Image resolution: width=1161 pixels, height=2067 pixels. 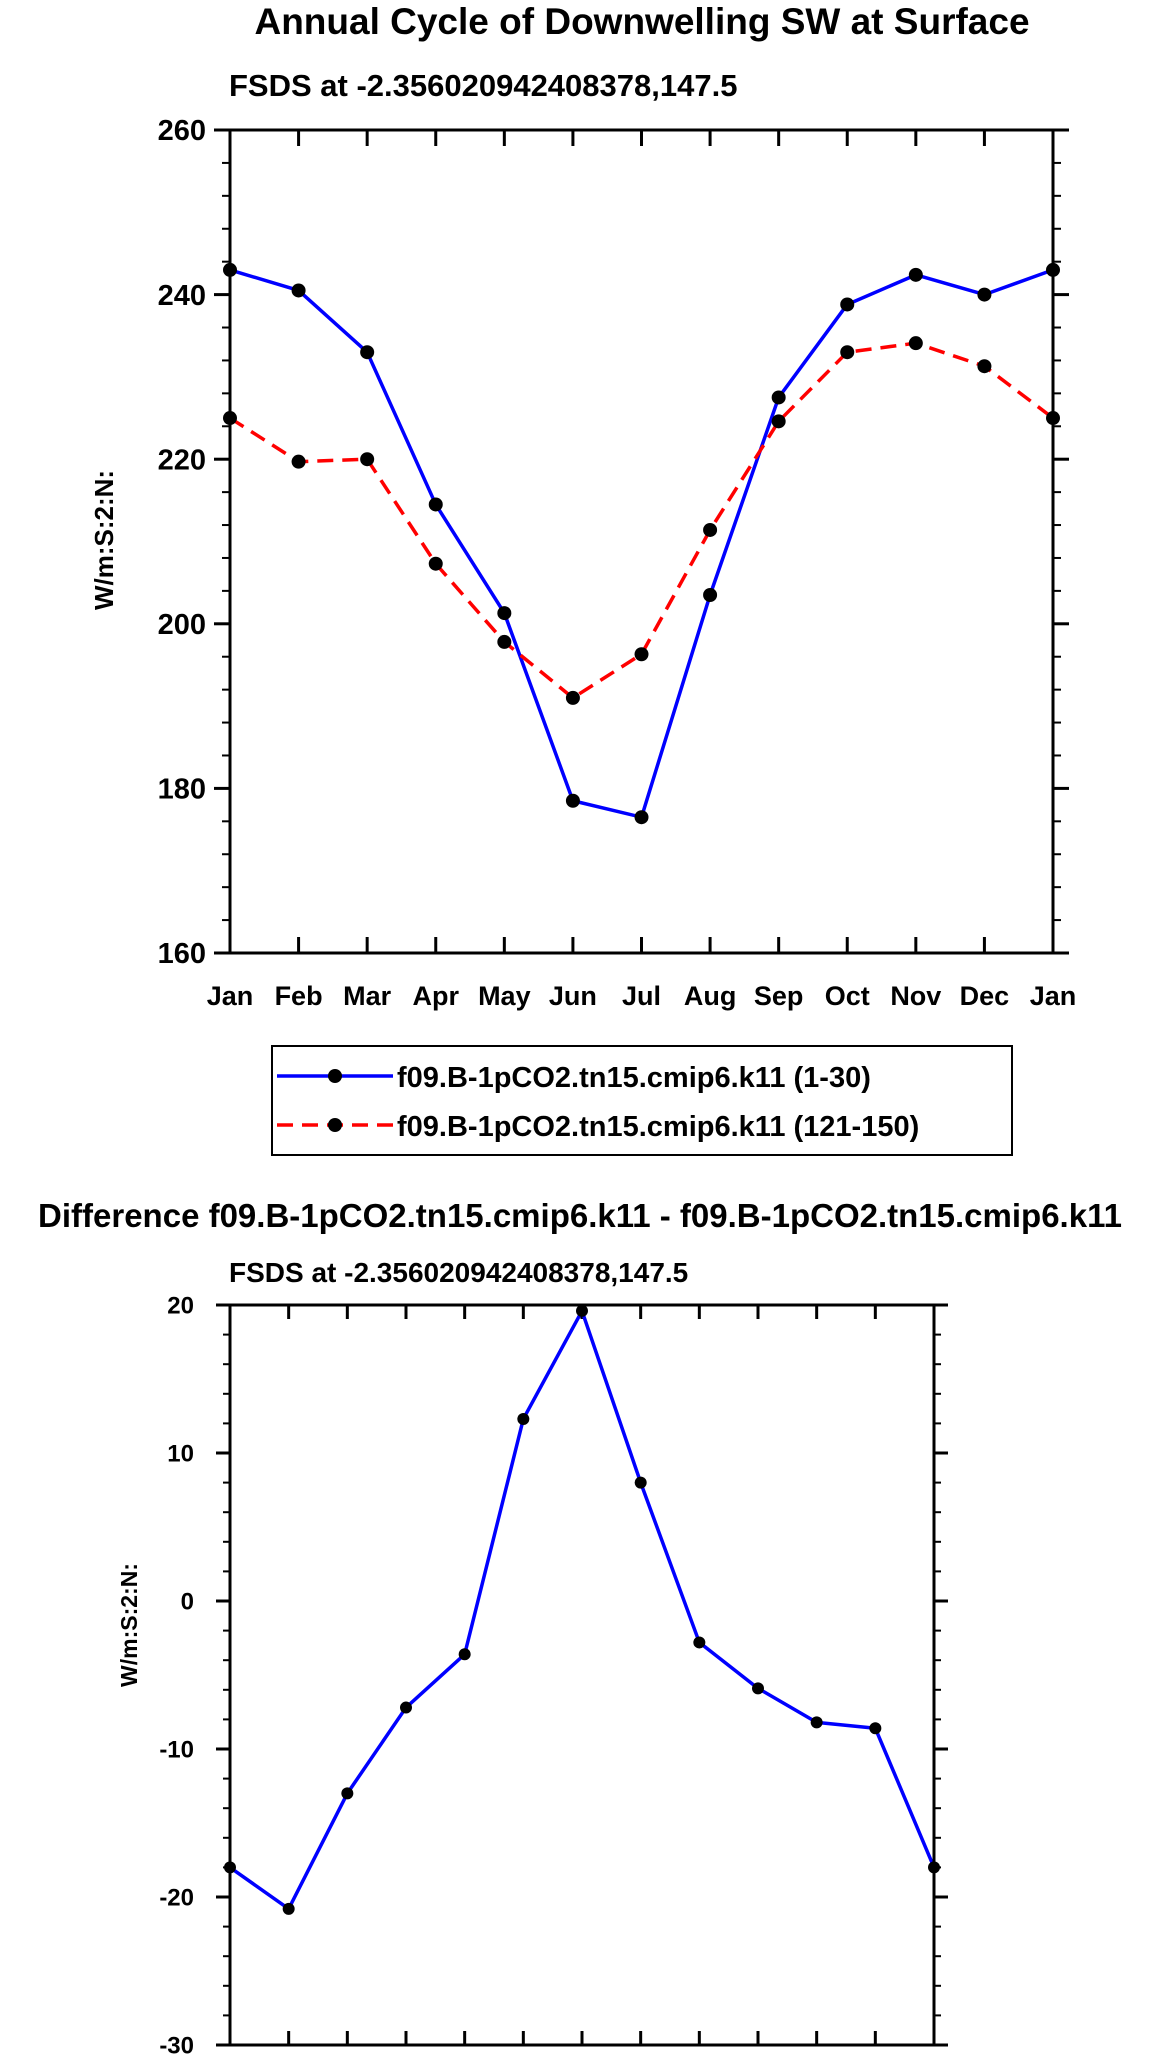 I want to click on y-tick-label: 260, so click(x=182, y=131).